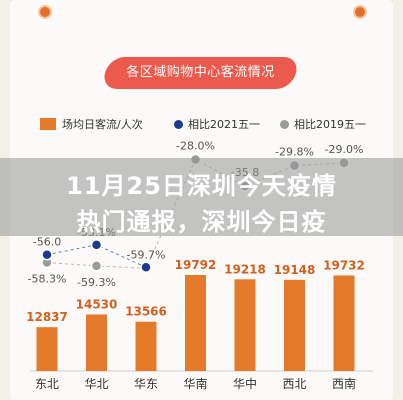 The width and height of the screenshot is (403, 400). I want to click on headline-line-2: 热门通报，深圳今日疫, so click(201, 222).